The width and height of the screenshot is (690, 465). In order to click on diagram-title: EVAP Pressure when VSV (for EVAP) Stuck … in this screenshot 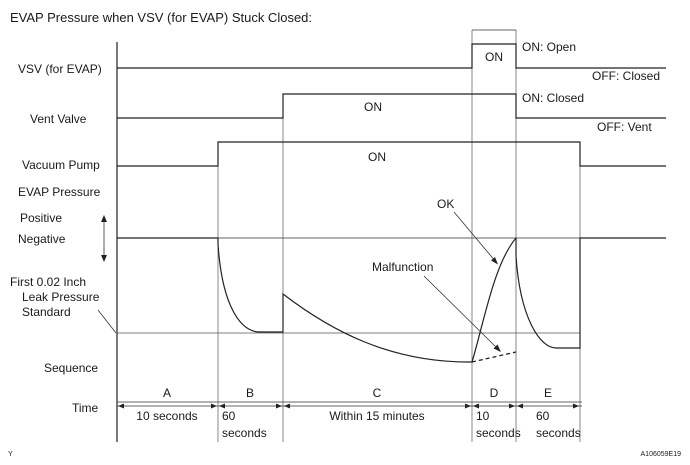, I will do `click(161, 17)`.